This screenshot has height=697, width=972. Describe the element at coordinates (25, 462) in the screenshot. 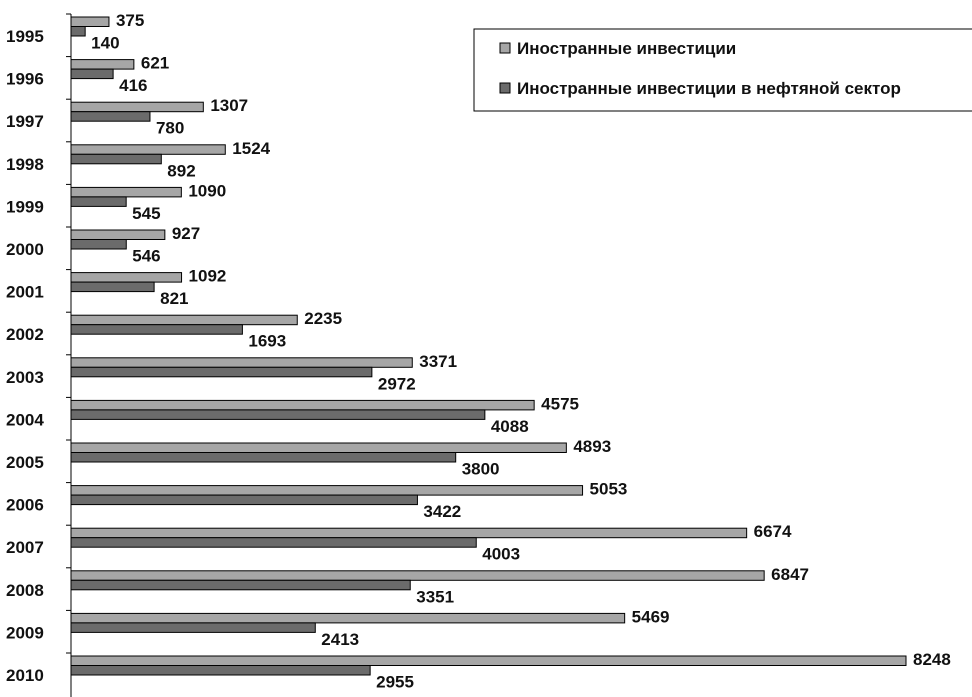

I see `category-label-2005: 2005` at that location.